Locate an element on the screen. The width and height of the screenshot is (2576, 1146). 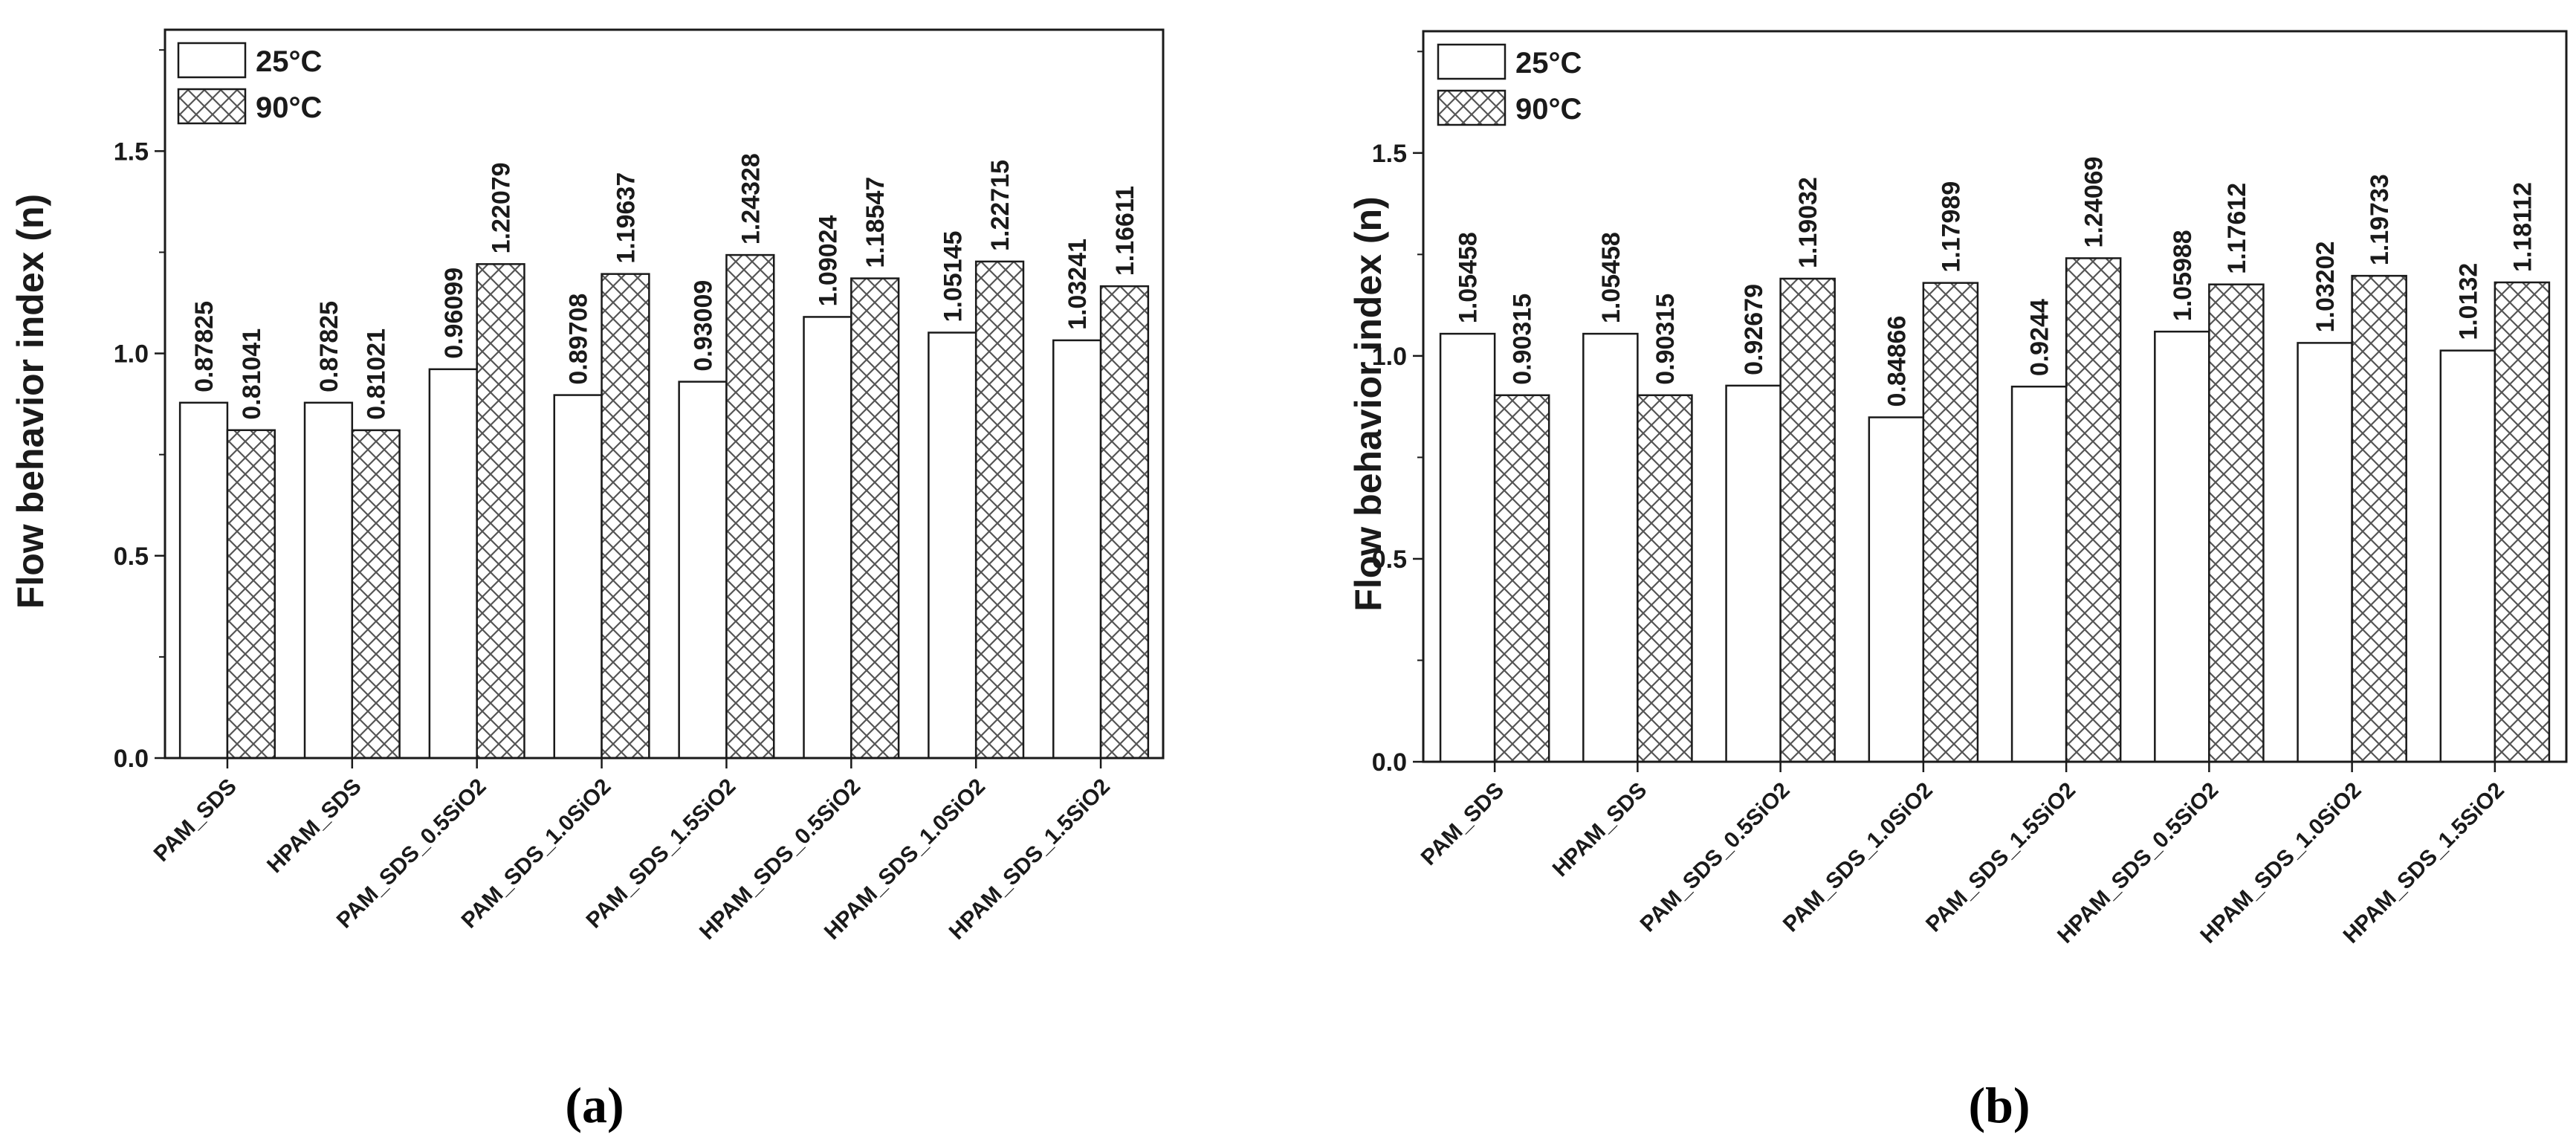
bar-value-label: 1.09024 is located at coordinates (828, 260).